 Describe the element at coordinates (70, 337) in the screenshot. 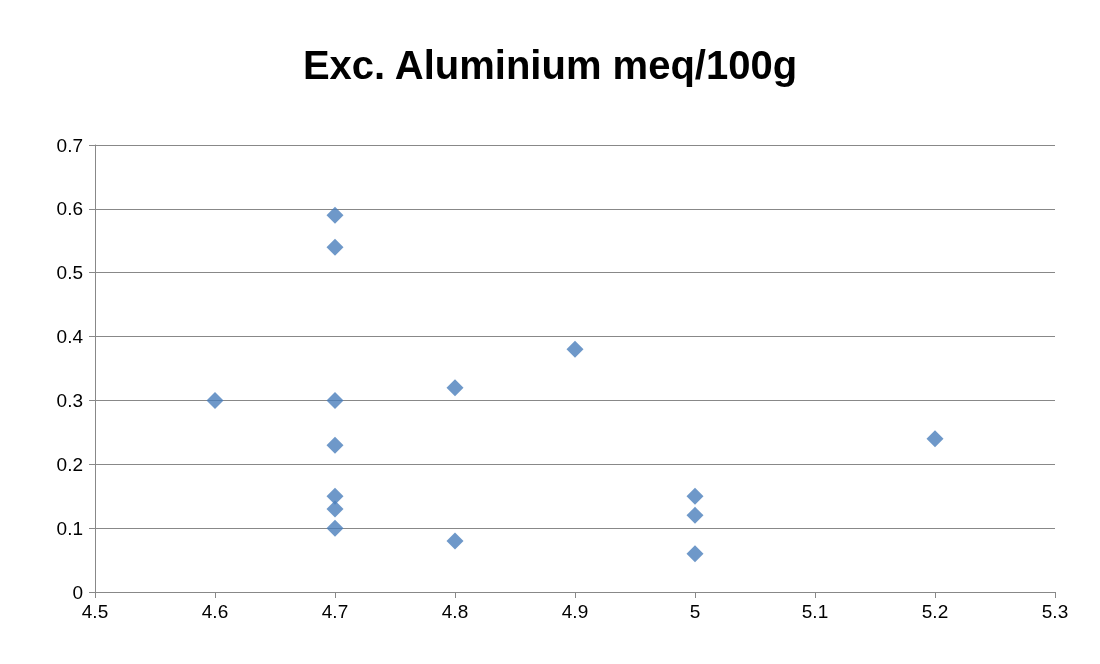

I see `y-tick-label: 0.4` at that location.